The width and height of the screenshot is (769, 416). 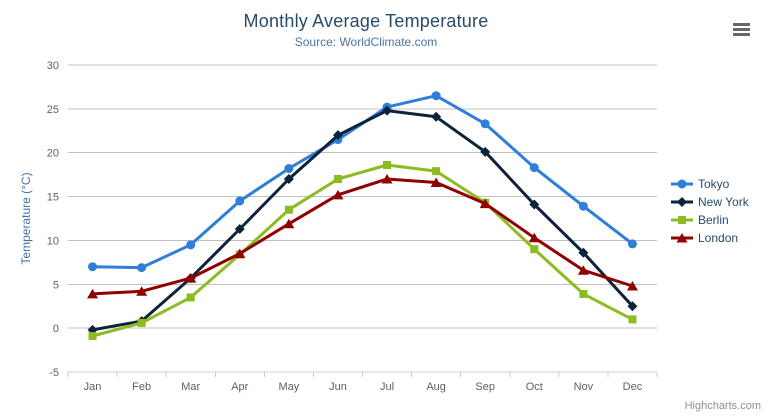 What do you see at coordinates (288, 387) in the screenshot?
I see `x-axis-label: May` at bounding box center [288, 387].